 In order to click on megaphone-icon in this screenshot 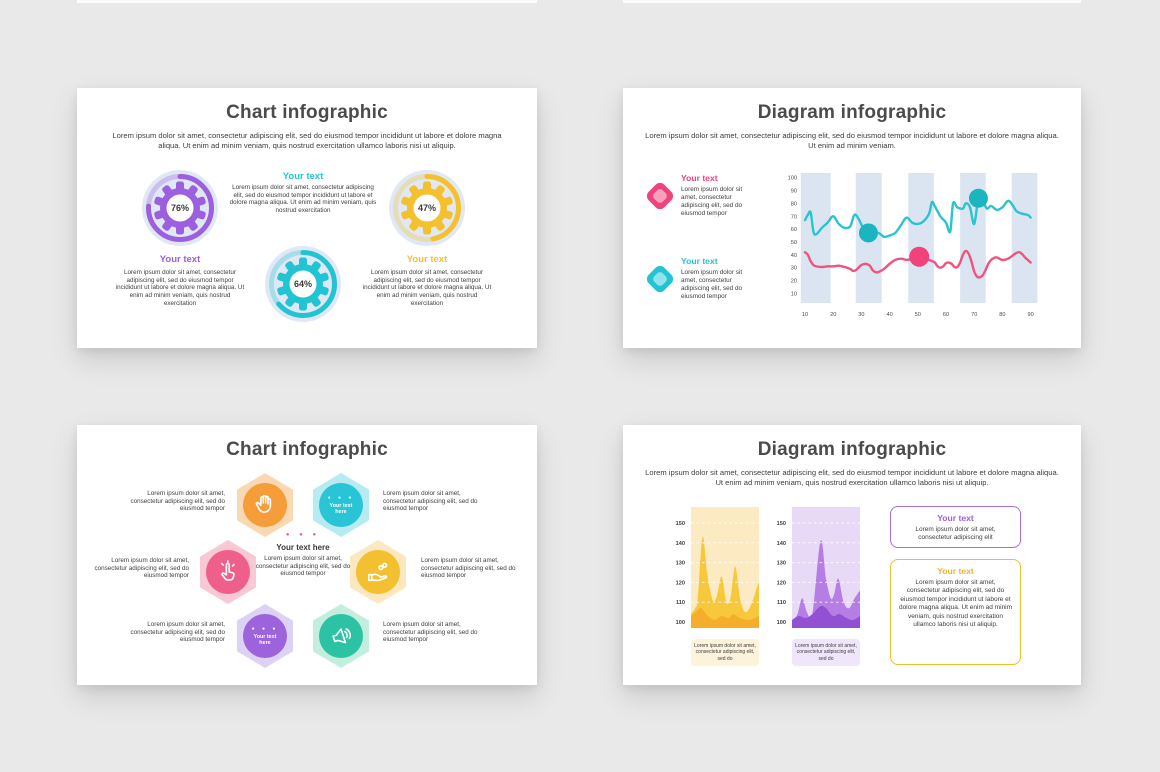, I will do `click(341, 636)`.